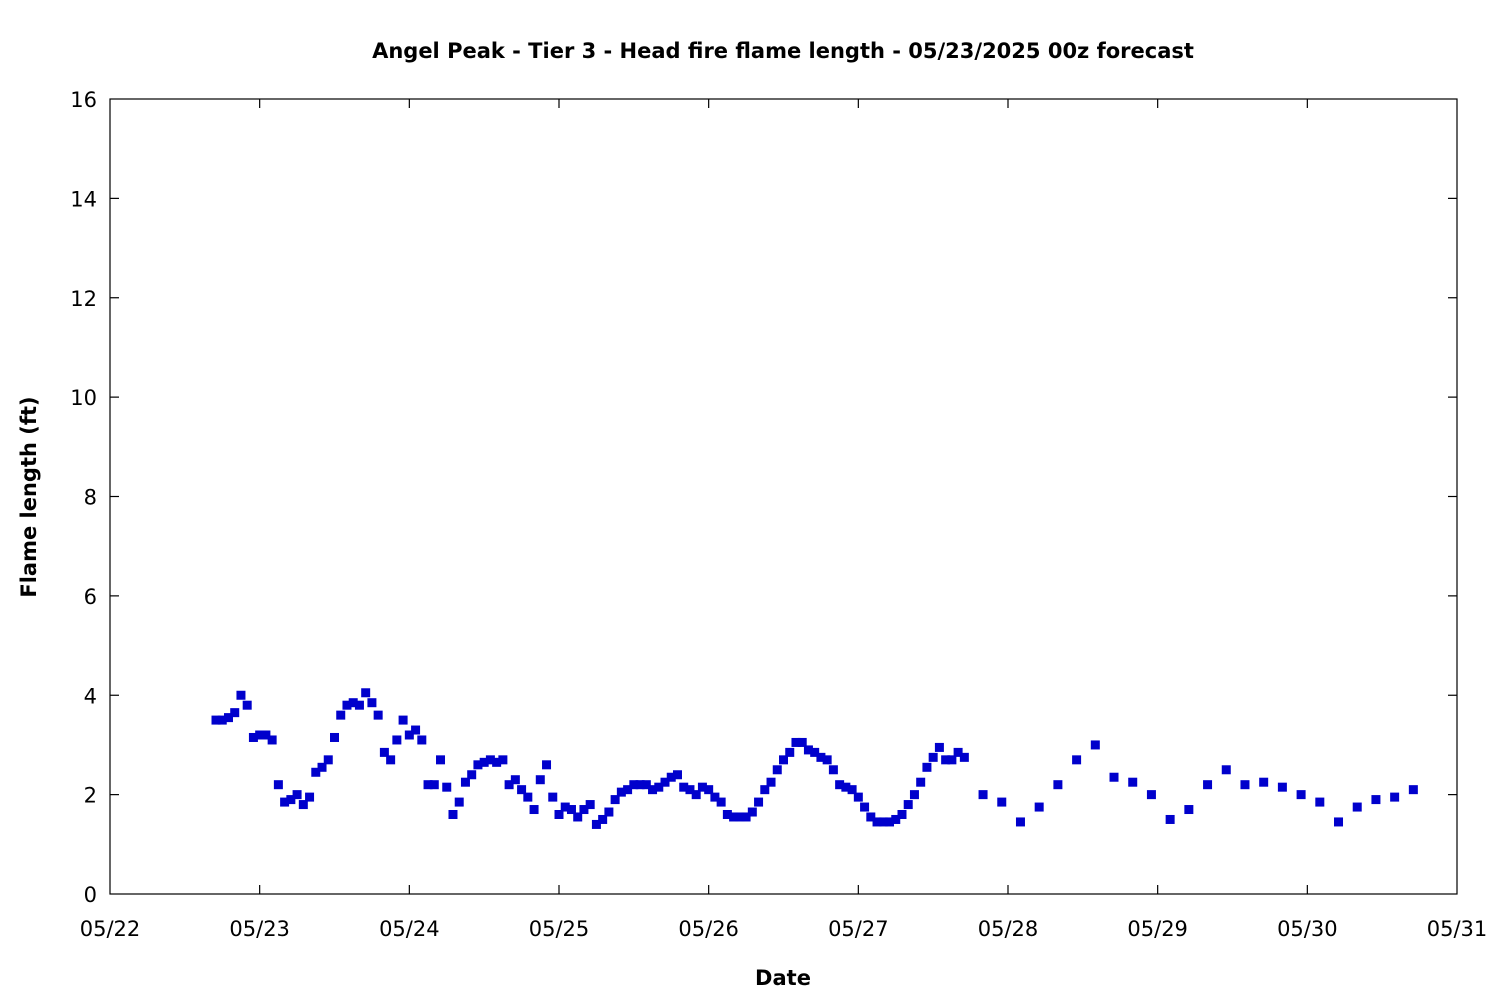 Image resolution: width=1500 pixels, height=1000 pixels. Describe the element at coordinates (1457, 929) in the screenshot. I see `x-tick-label: 05/31` at that location.